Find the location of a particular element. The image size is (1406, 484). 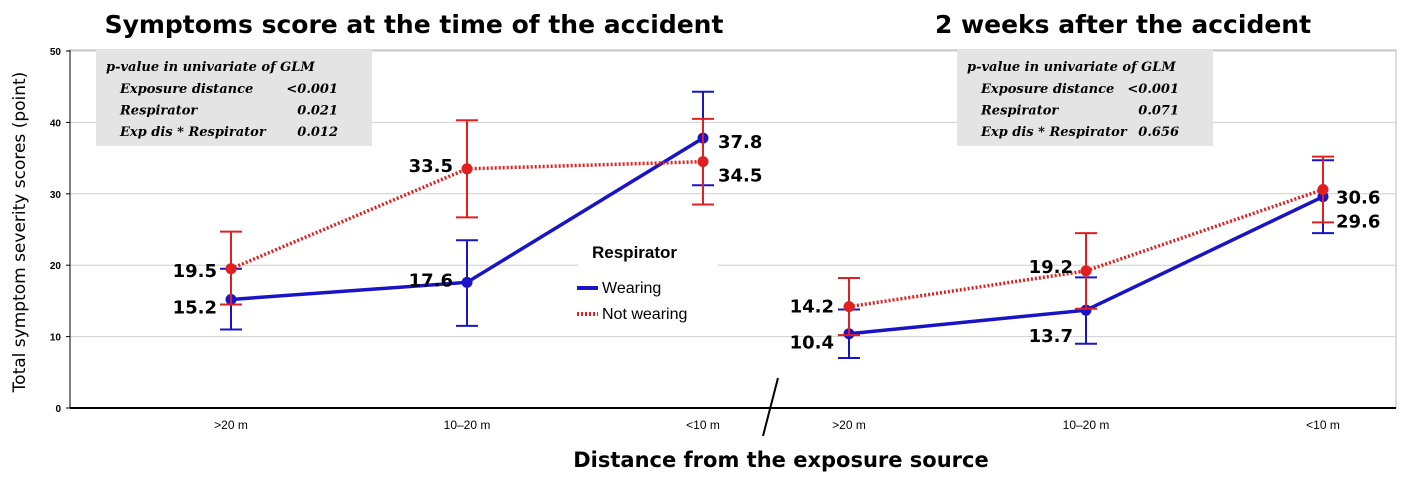

x-tick-label-p1-0: >20 m is located at coordinates (849, 425).